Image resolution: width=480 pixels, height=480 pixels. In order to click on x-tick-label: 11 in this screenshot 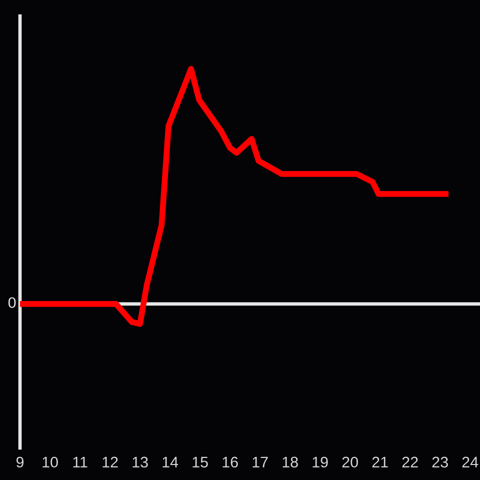, I will do `click(80, 462)`.